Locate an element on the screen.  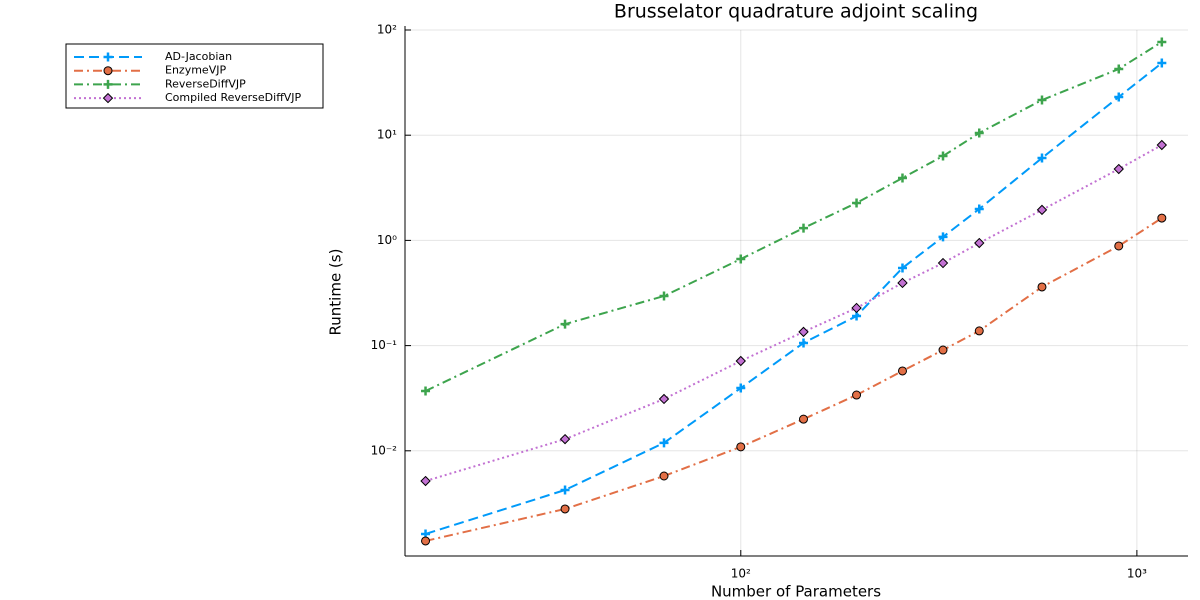
x-tick-label: 10³ is located at coordinates (1137, 574).